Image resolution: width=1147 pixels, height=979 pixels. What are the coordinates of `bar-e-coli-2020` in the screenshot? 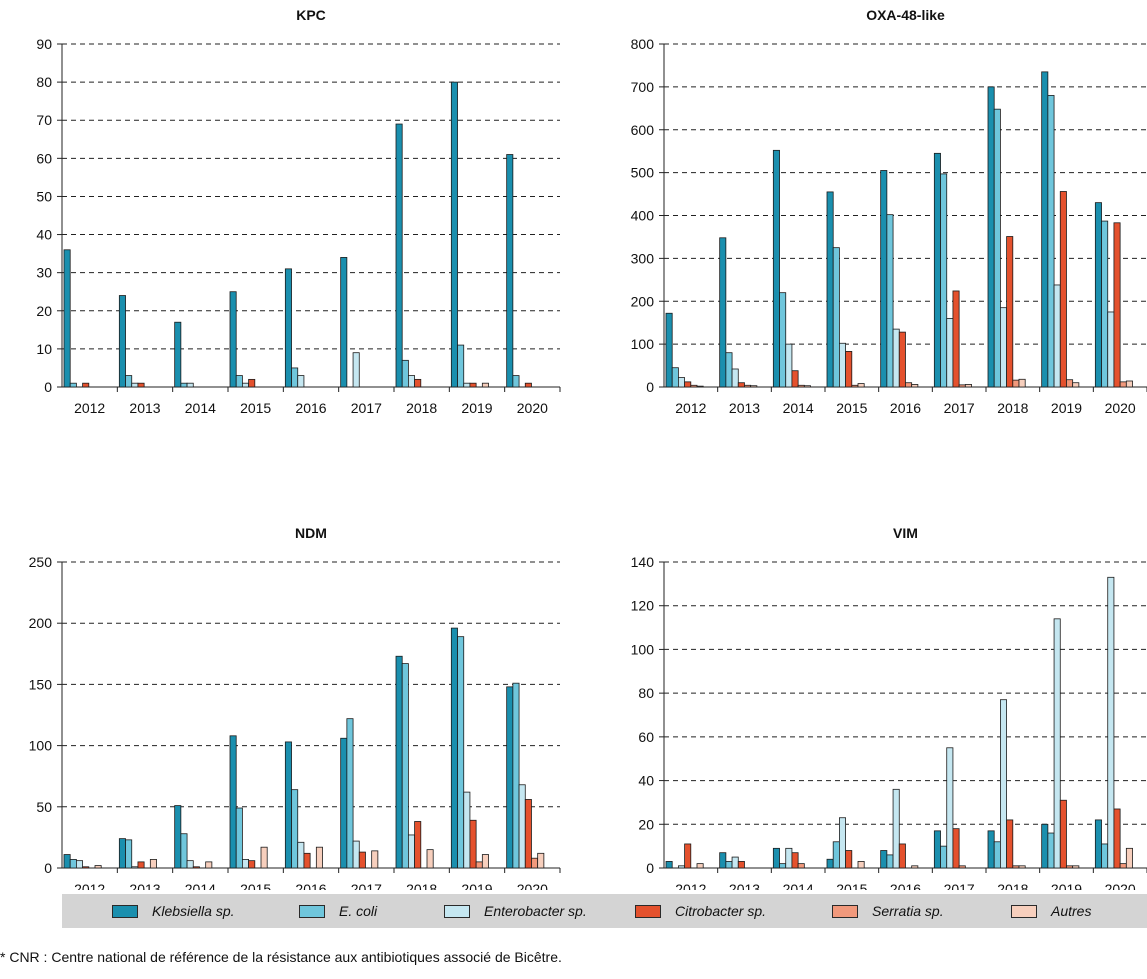 It's located at (516, 381).